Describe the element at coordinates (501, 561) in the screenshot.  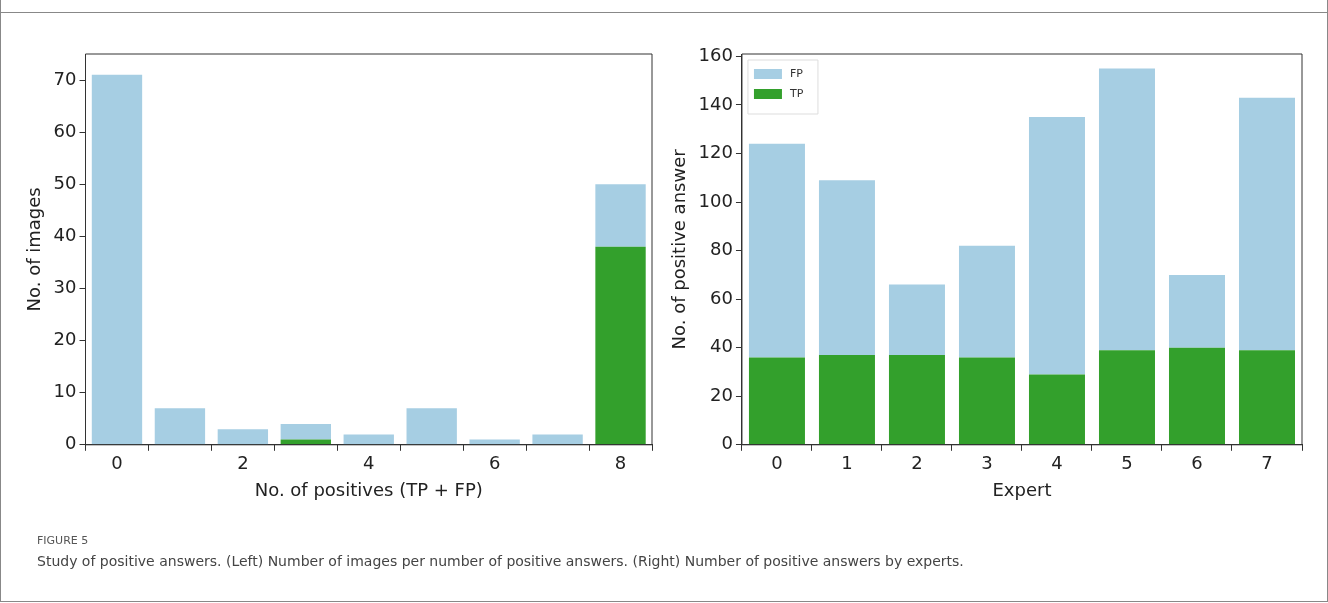
I see `text: Study of positive answers. (Left) Number of images per number of positive answers. (Right) Number of positive answers by experts.` at that location.